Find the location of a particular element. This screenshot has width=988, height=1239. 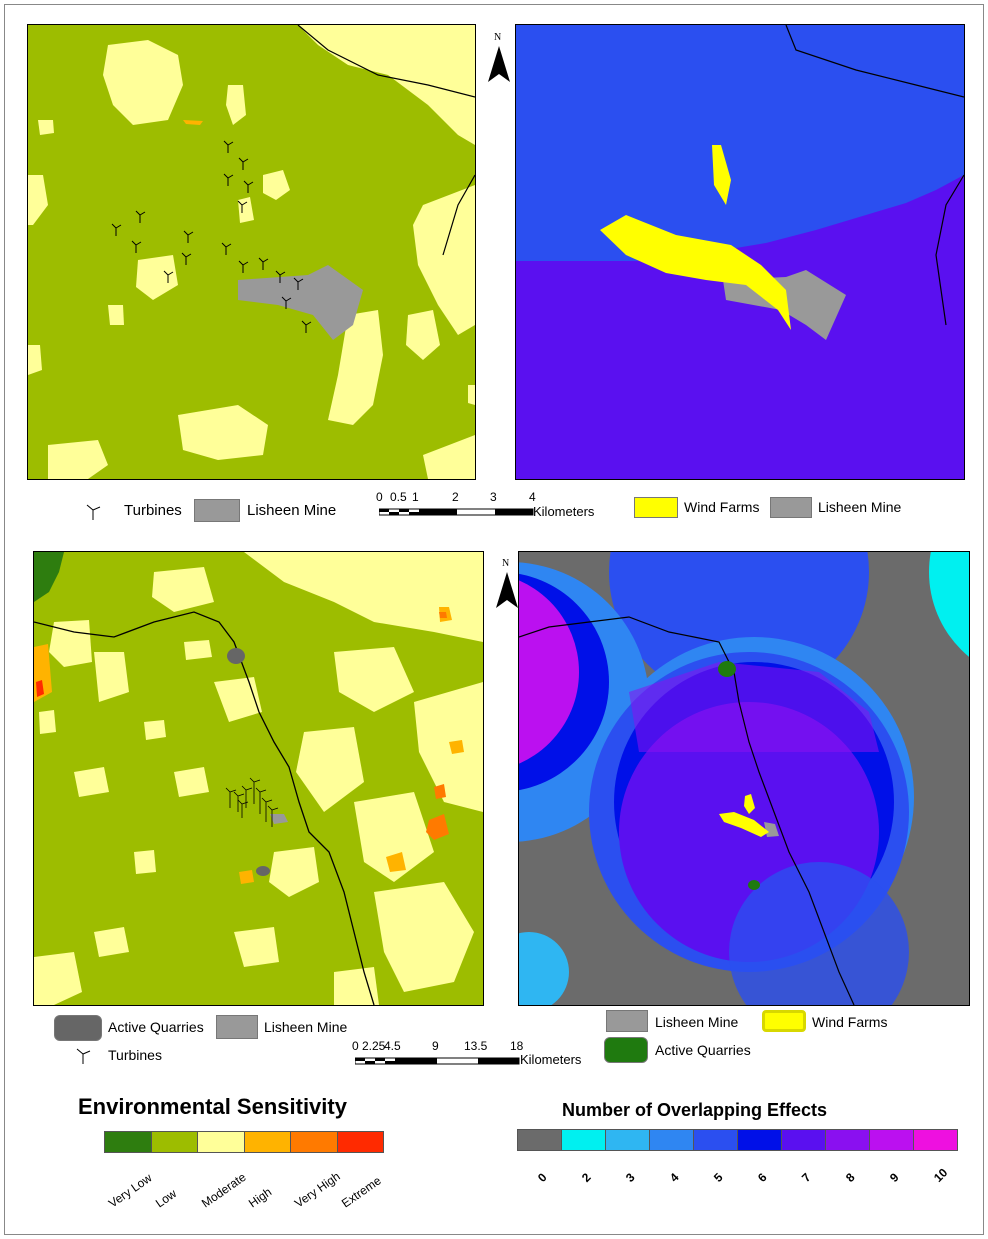

scale-tick-label: 2.25 is located at coordinates (374, 1046).